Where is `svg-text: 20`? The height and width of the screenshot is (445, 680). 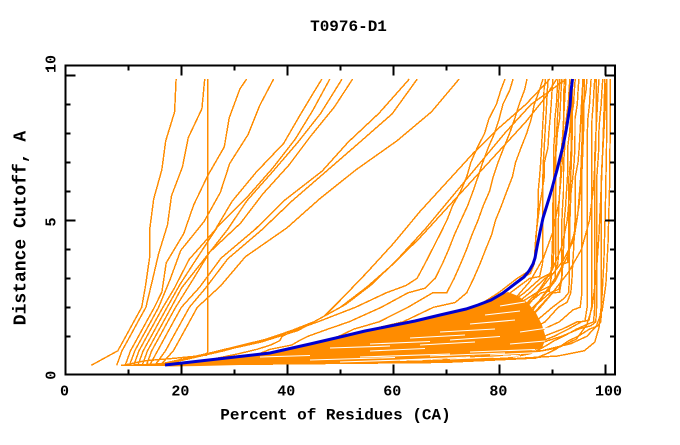
svg-text: 20 is located at coordinates (180, 392).